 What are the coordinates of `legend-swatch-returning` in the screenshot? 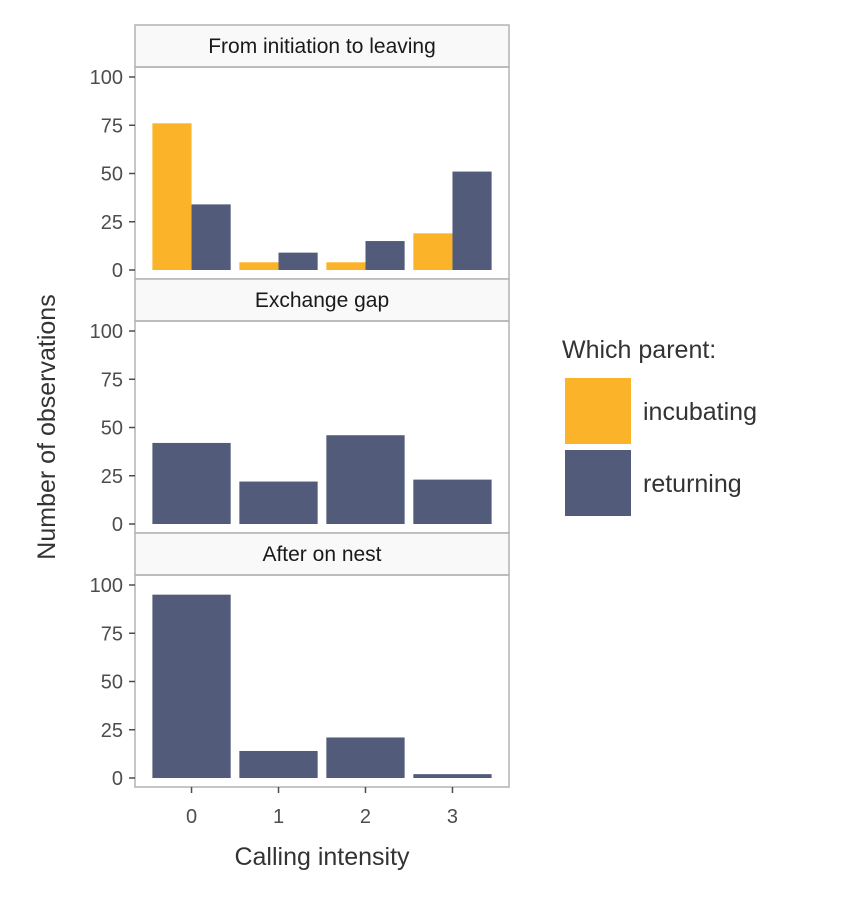 It's located at (598, 483).